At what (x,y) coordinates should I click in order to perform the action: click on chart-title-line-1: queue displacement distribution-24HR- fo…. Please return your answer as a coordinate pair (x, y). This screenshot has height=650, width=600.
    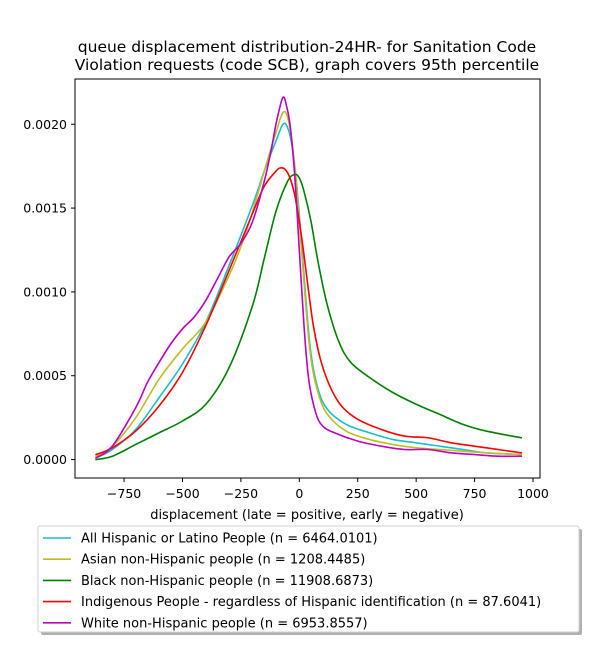
    Looking at the image, I should click on (307, 47).